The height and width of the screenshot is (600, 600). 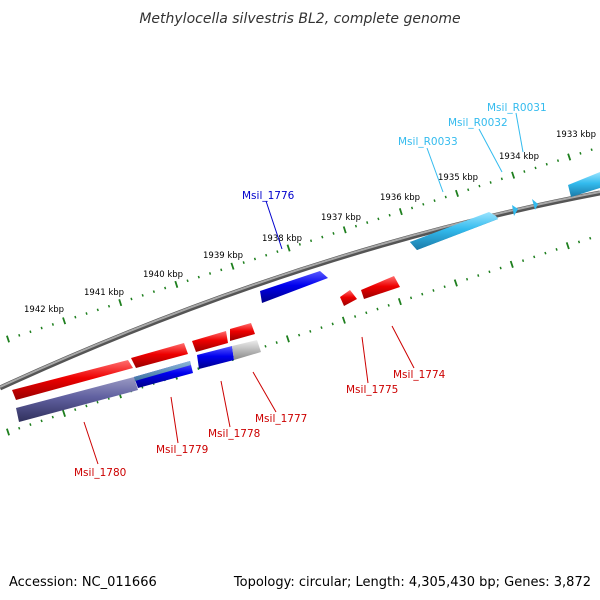 What do you see at coordinates (519, 132) in the screenshot?
I see `leader-msil-r0031` at bounding box center [519, 132].